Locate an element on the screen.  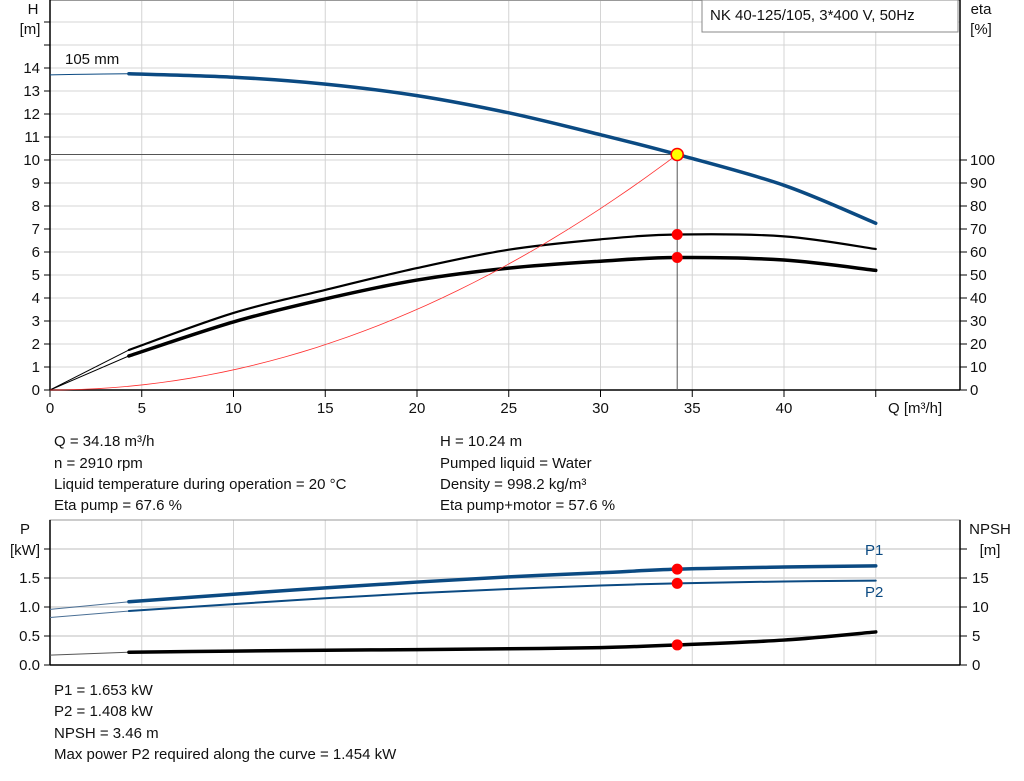
q-tick-label: 0 is located at coordinates (50, 408).